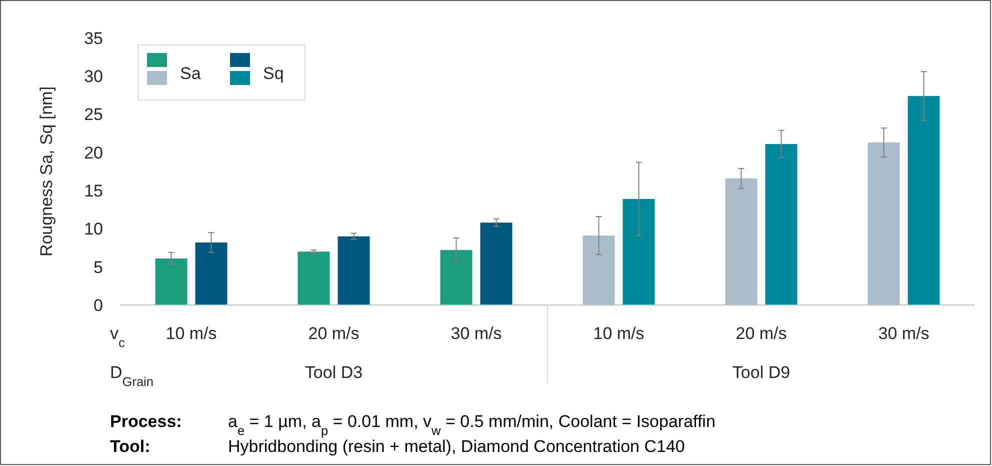 The image size is (992, 466). I want to click on text: v$_{c}$, so click(118, 337).